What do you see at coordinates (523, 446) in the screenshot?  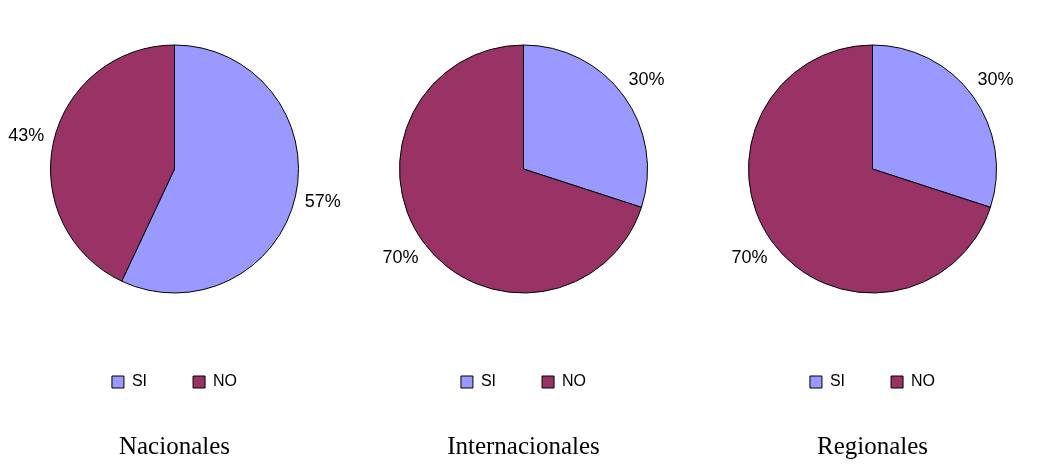 I see `text: Internacionales` at bounding box center [523, 446].